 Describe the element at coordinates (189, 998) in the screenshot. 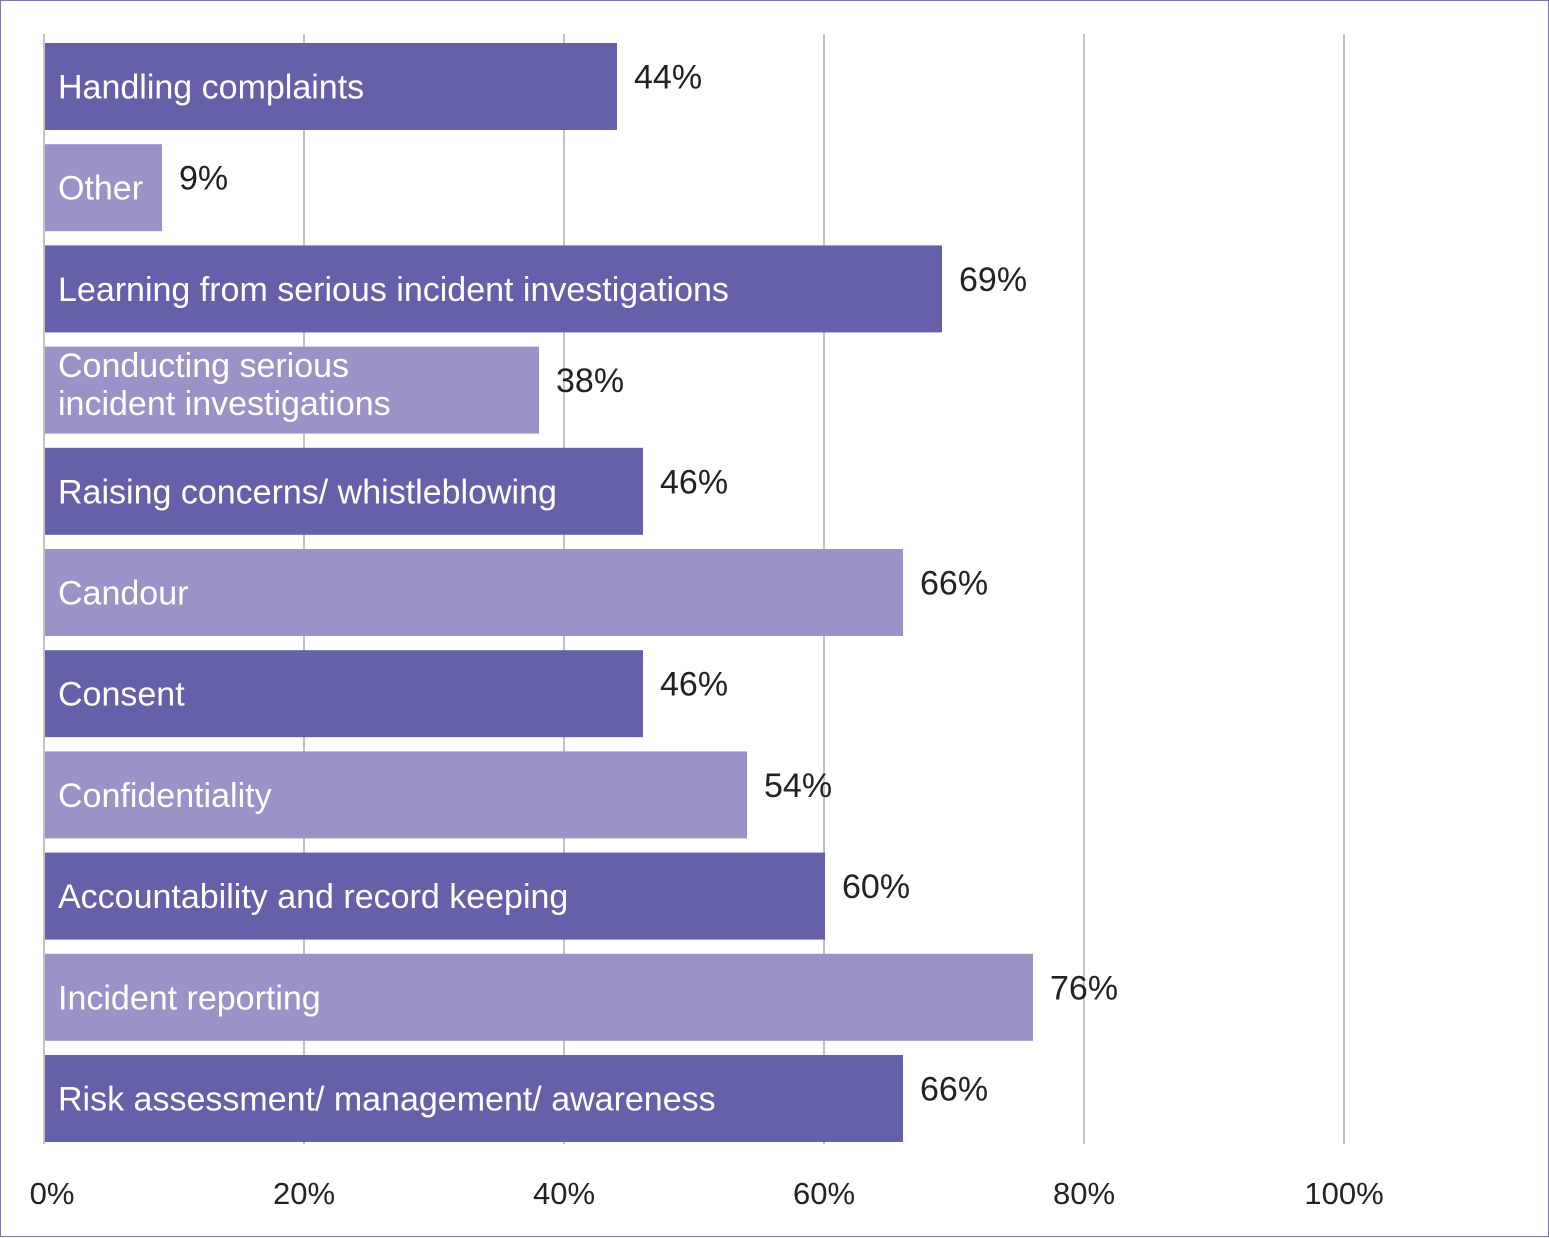

I see `category-label: Incident reporting` at that location.